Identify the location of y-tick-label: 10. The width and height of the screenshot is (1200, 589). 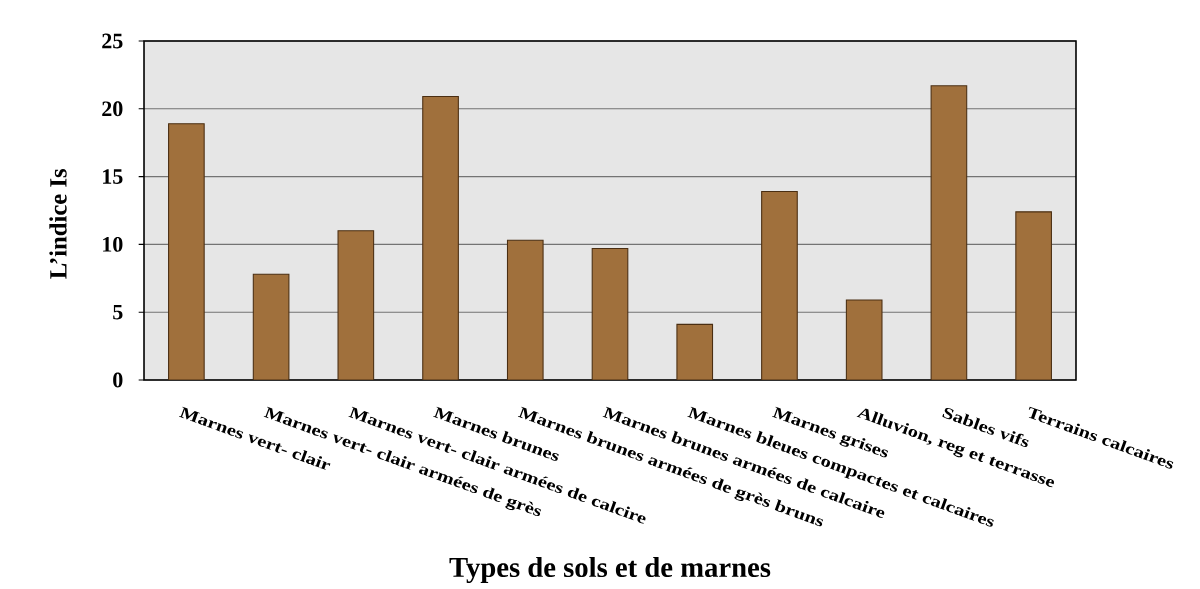
(113, 244).